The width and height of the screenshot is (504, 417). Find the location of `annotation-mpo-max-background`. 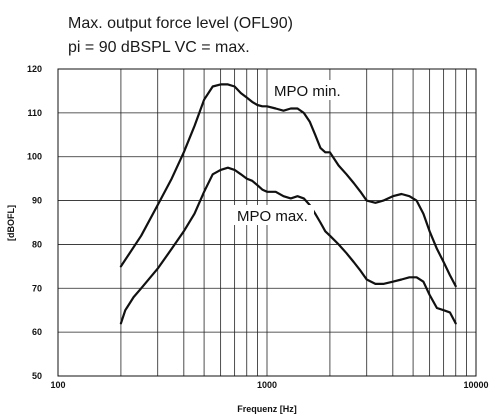

annotation-mpo-max-background is located at coordinates (274, 215).